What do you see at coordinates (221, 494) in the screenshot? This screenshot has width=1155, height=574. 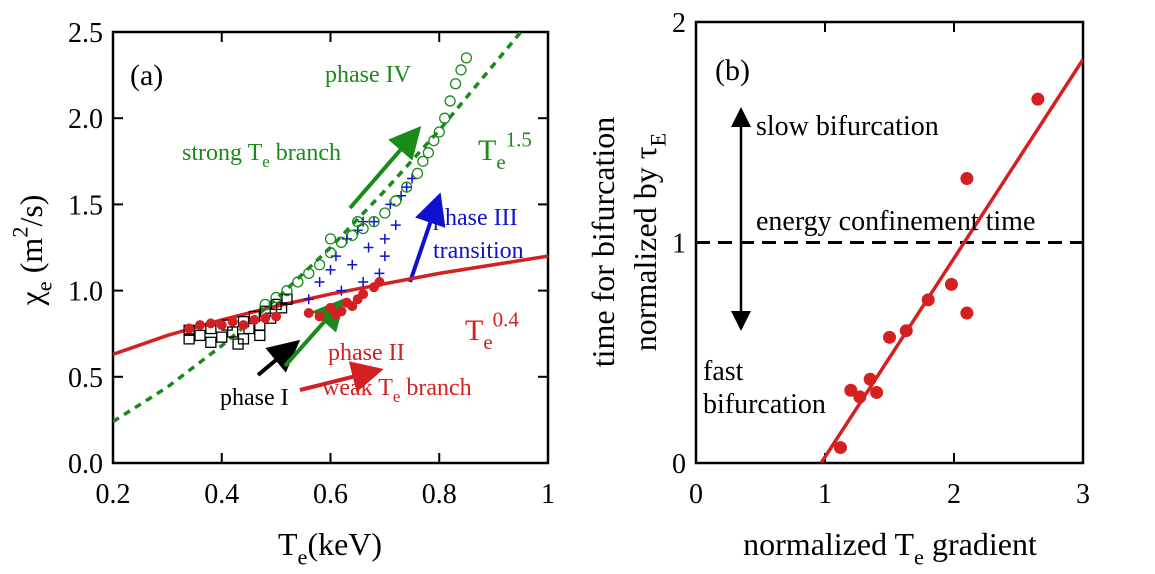 I see `x-tick-label: 0.4` at bounding box center [221, 494].